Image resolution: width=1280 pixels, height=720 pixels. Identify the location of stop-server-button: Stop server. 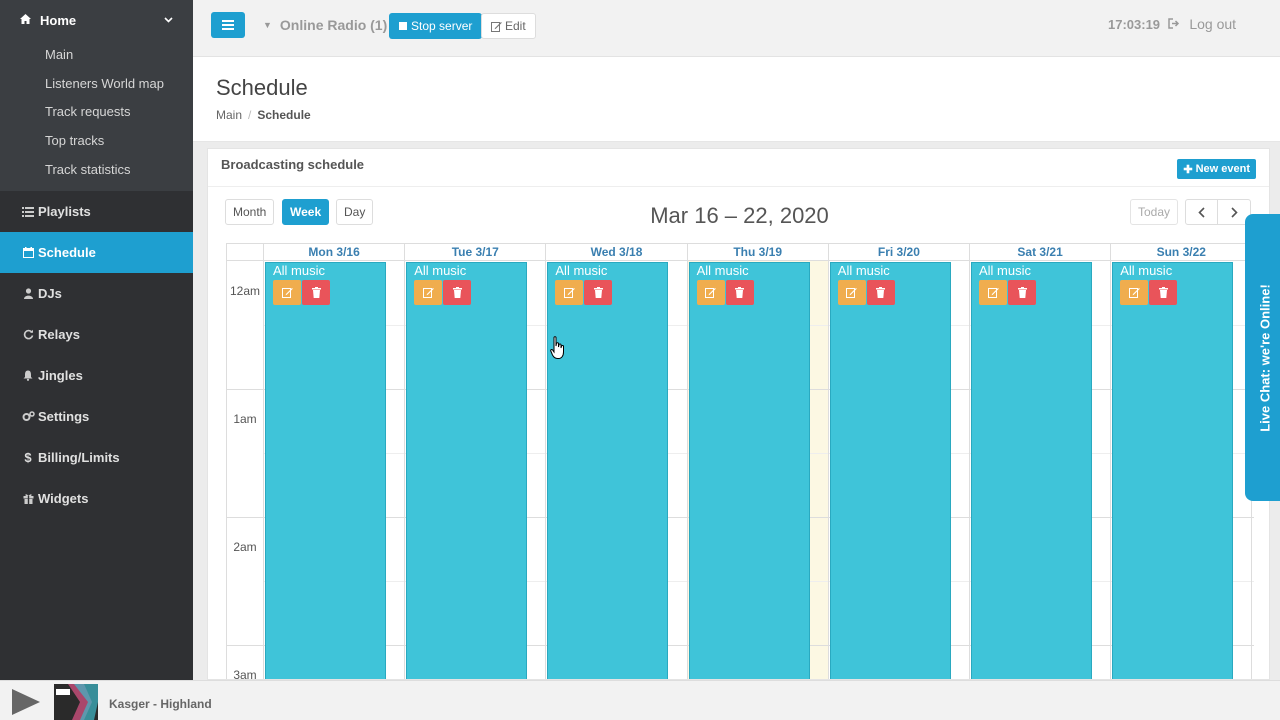
(436, 26).